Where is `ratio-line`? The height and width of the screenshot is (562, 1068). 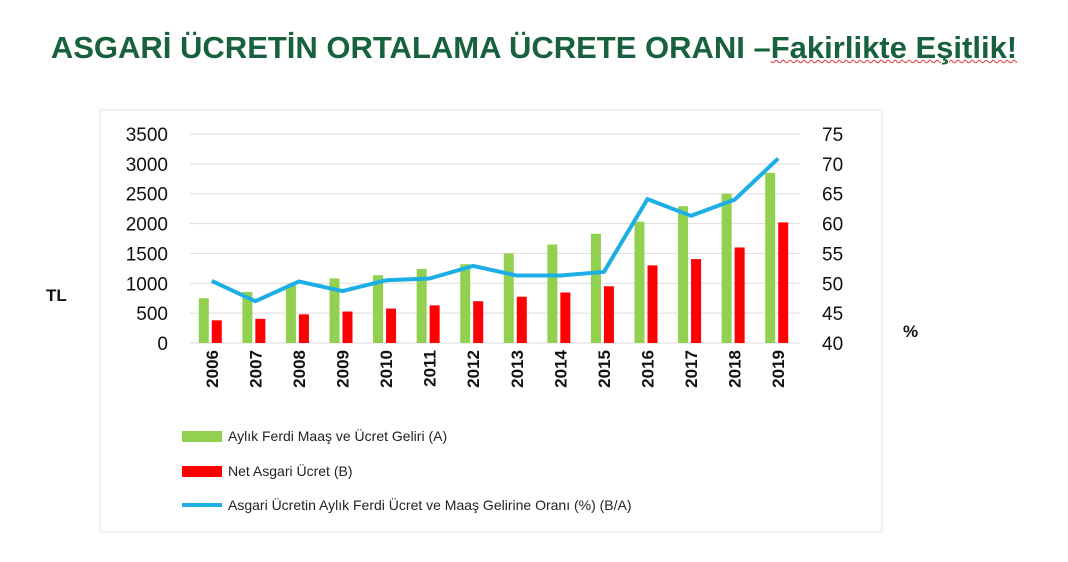
ratio-line is located at coordinates (495, 230).